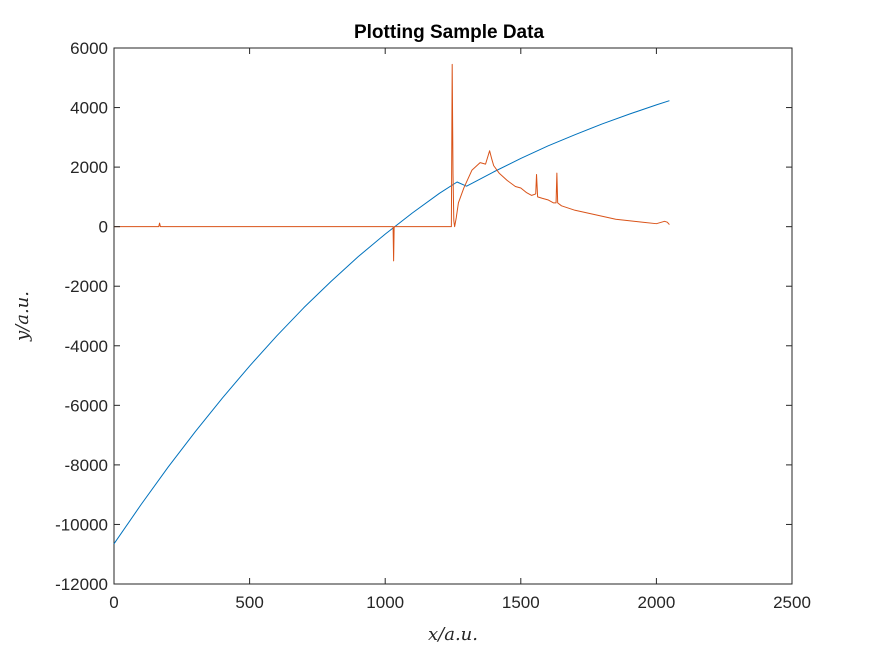 Image resolution: width=875 pixels, height=656 pixels. What do you see at coordinates (86, 465) in the screenshot?
I see `y-tick-label: -8000` at bounding box center [86, 465].